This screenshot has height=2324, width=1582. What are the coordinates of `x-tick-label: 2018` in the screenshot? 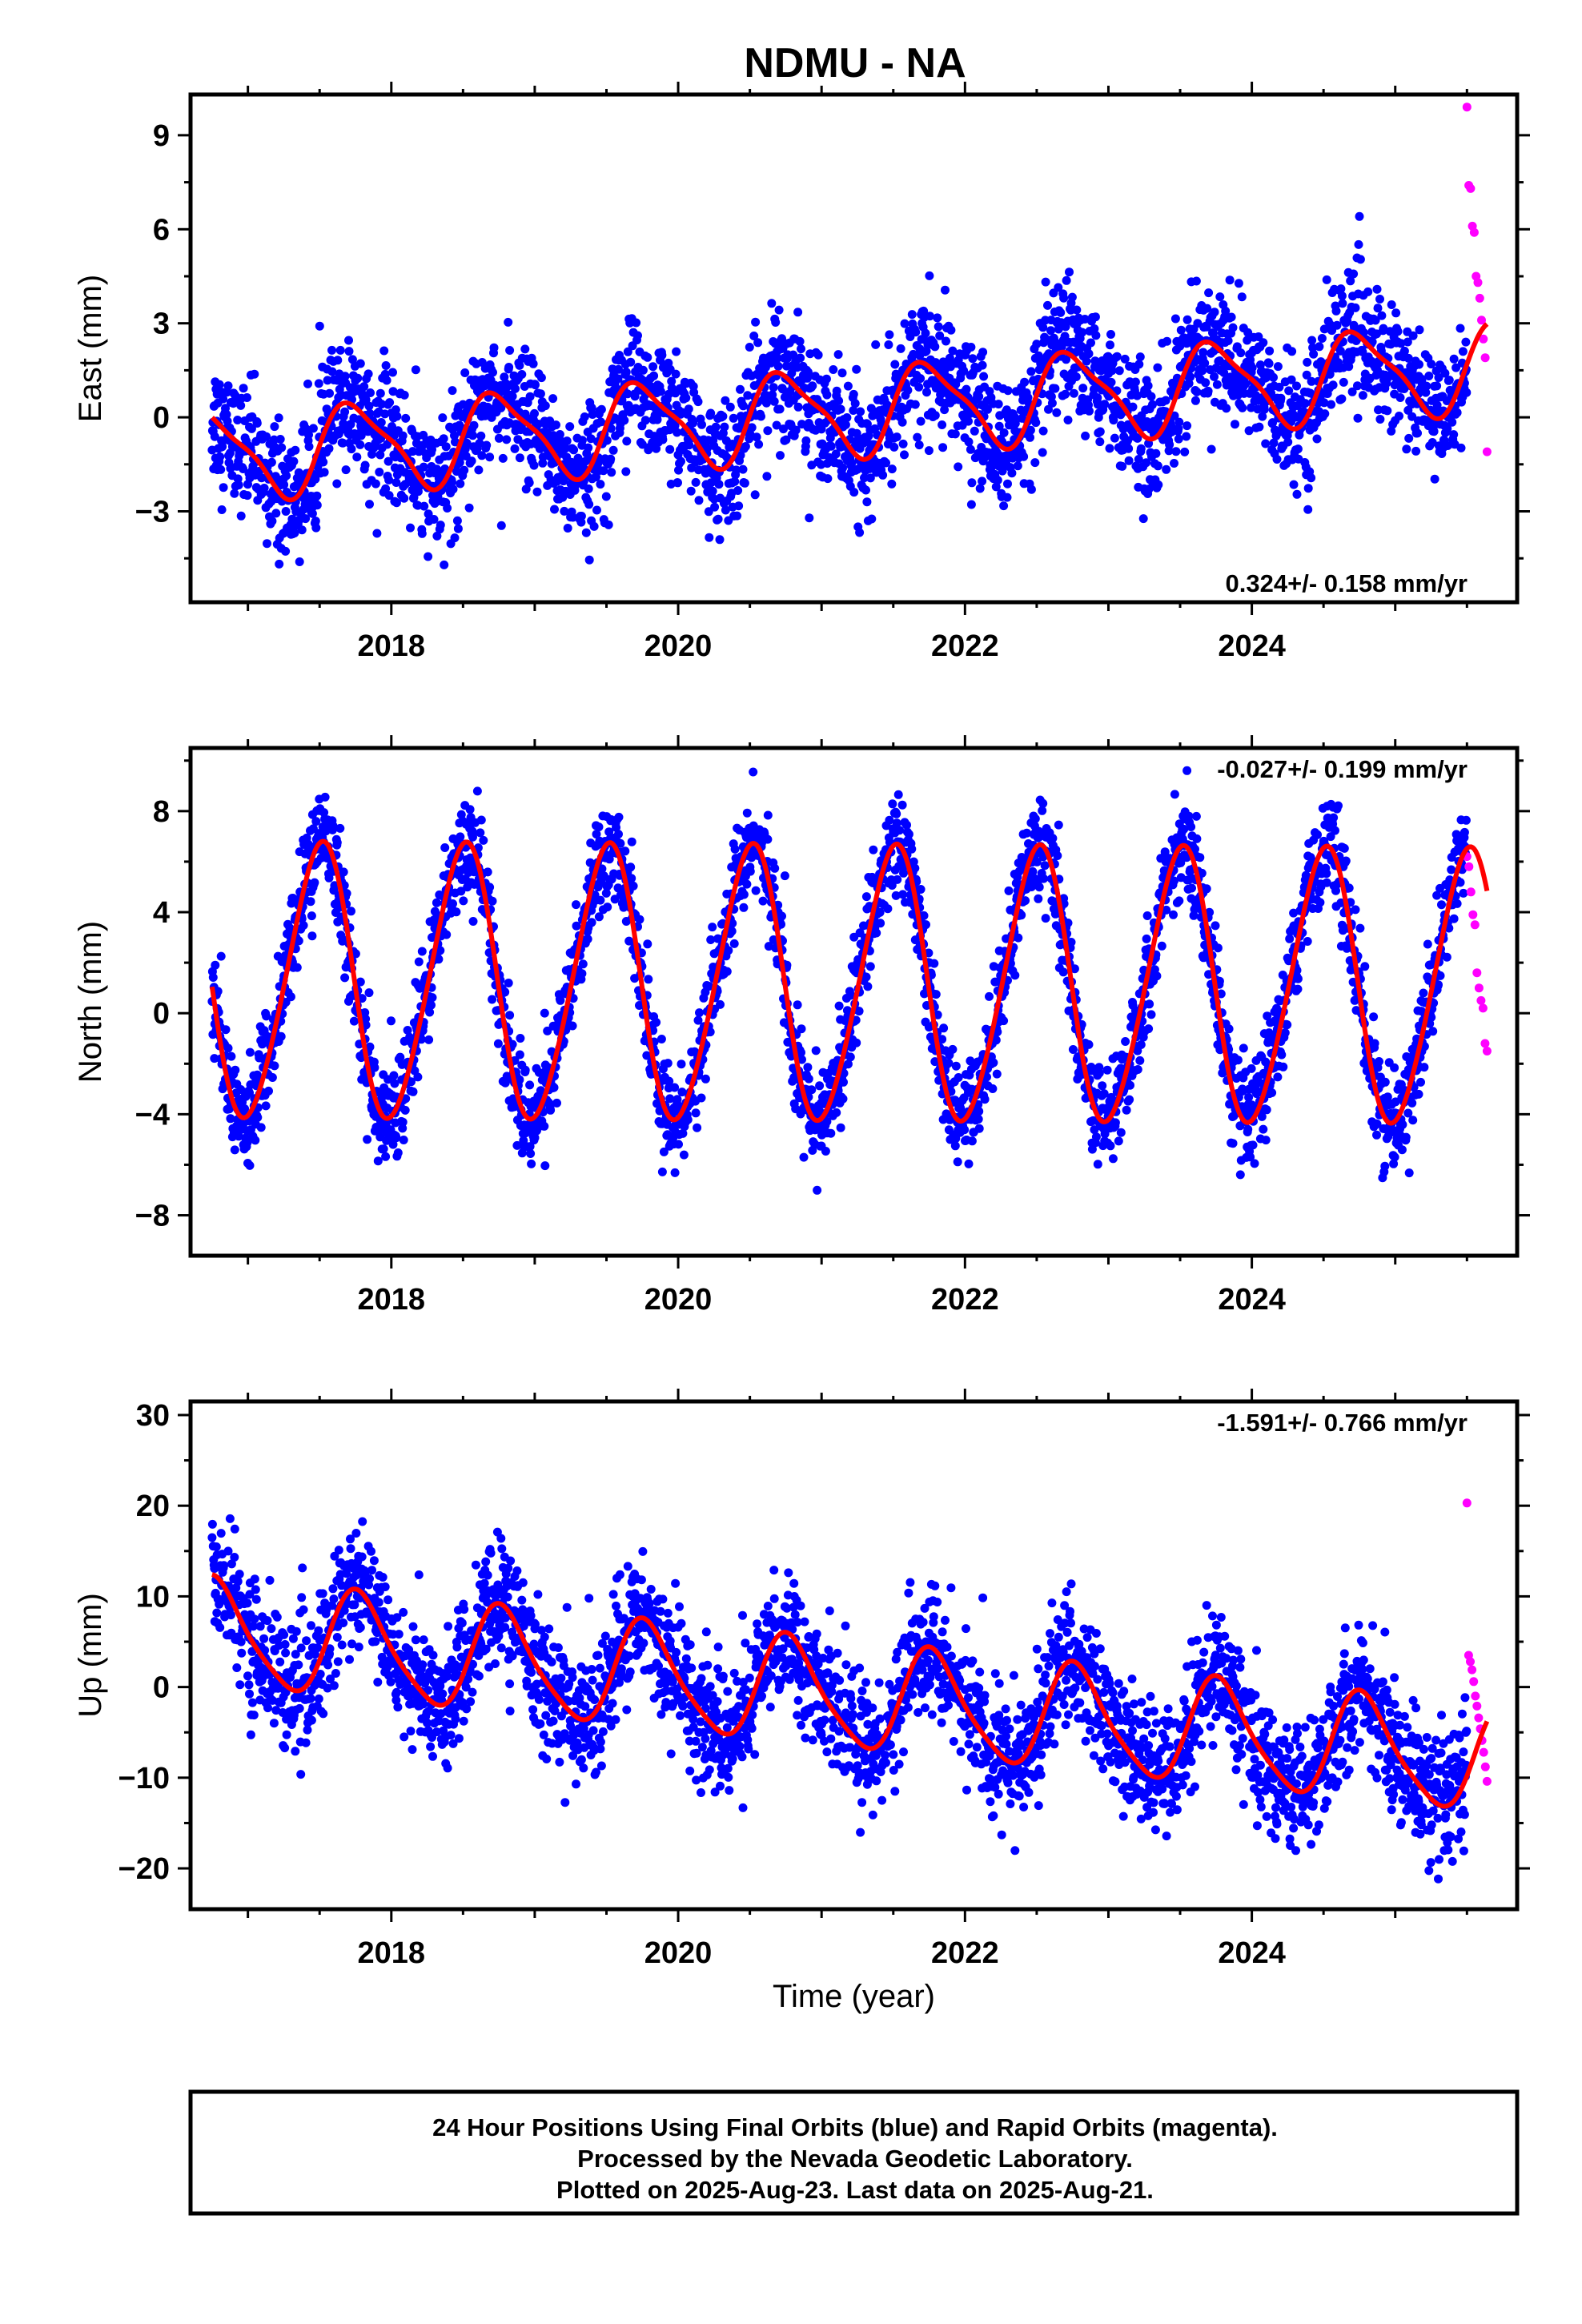 It's located at (392, 646).